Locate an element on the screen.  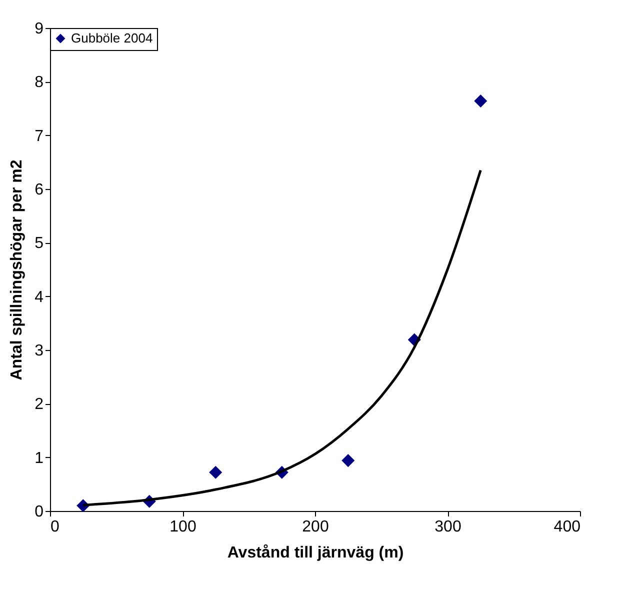
x-tick-label: 200 is located at coordinates (315, 527).